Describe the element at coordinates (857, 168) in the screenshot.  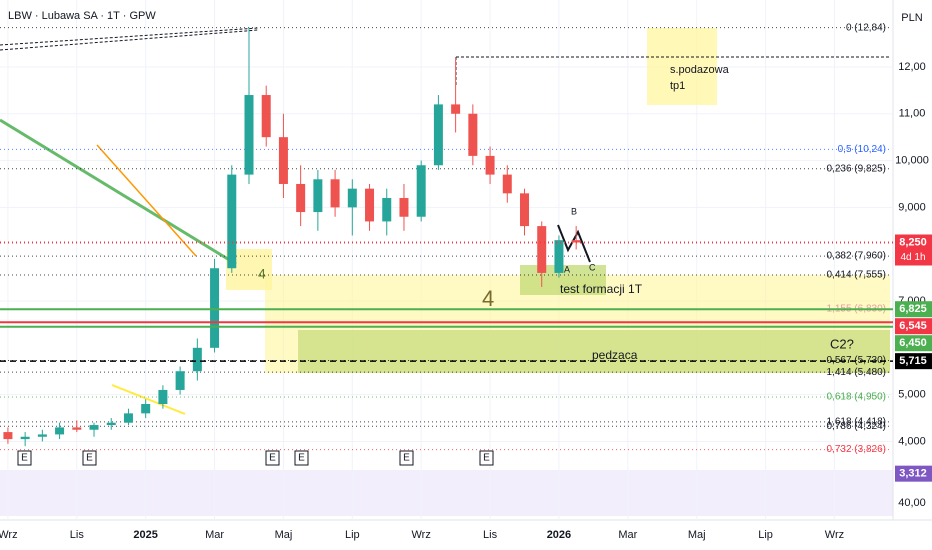
I see `fib-level-label: 0,236 (9,825)` at that location.